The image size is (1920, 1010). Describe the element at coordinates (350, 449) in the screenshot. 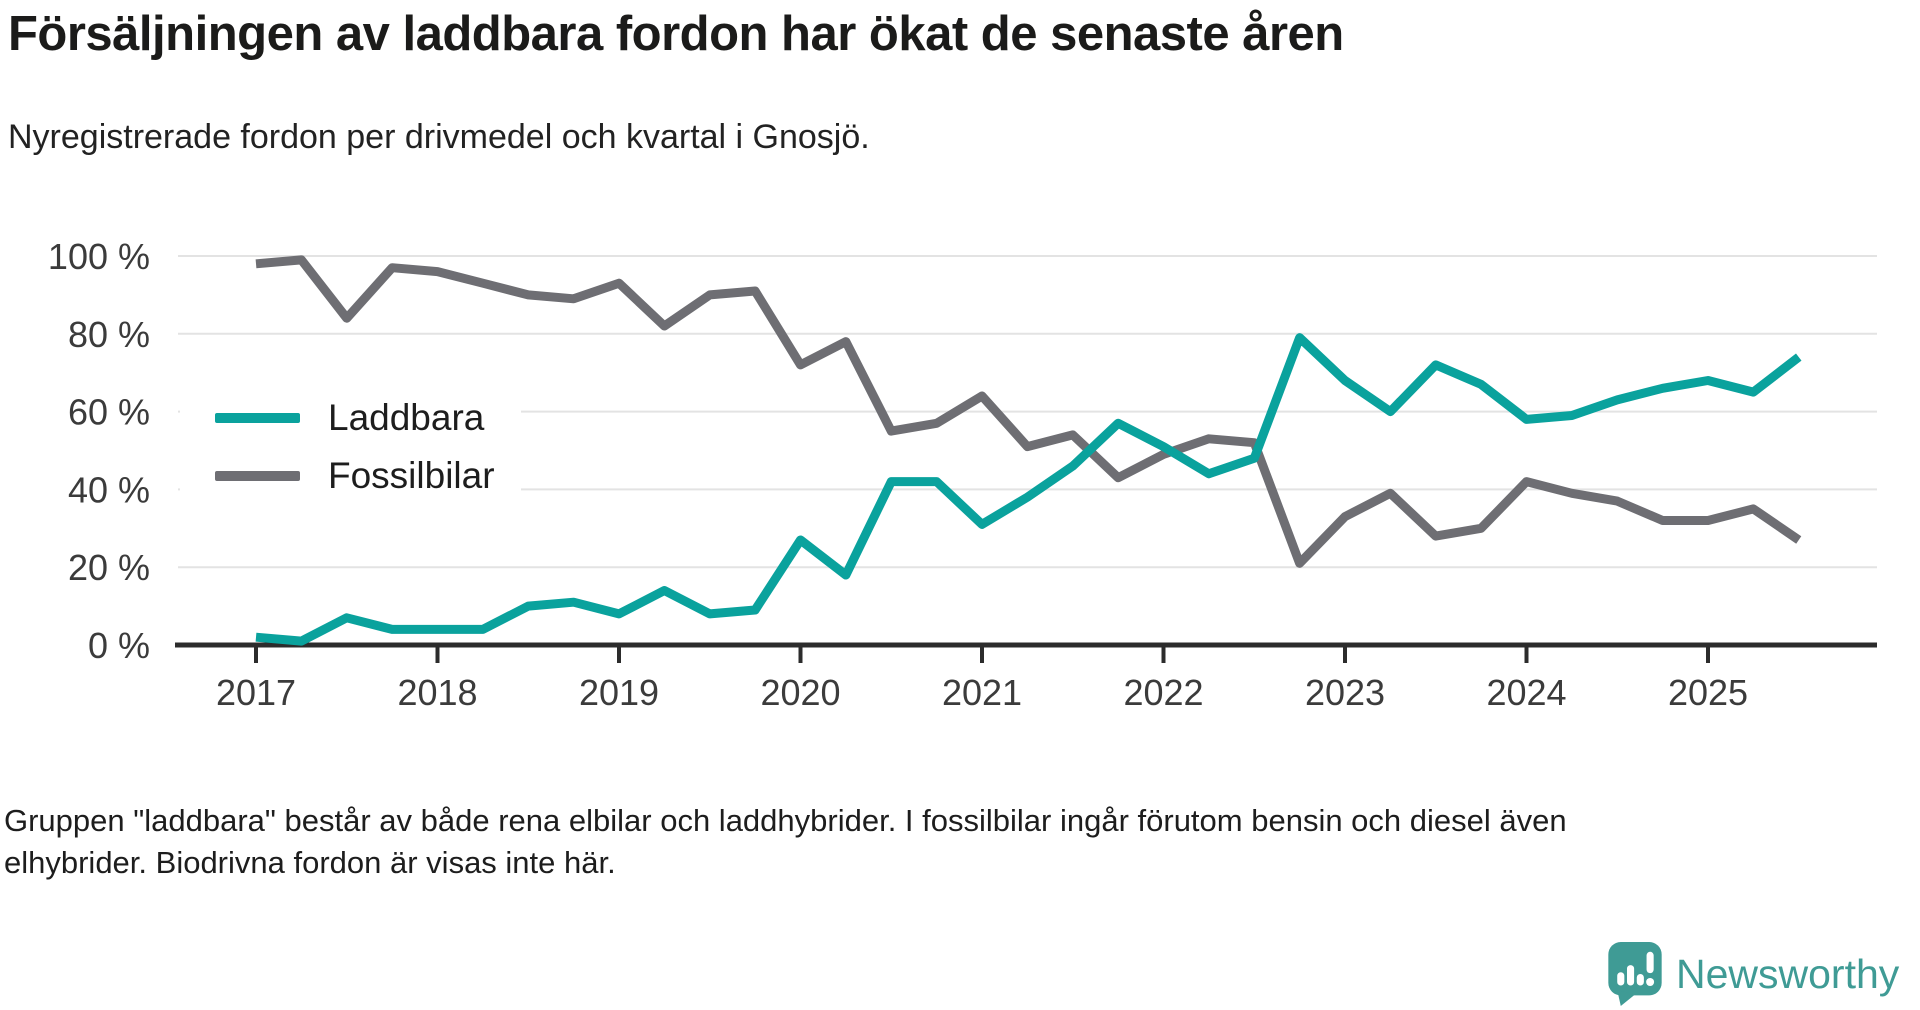

I see `chart-legend: Laddbara Fossilbilar` at that location.